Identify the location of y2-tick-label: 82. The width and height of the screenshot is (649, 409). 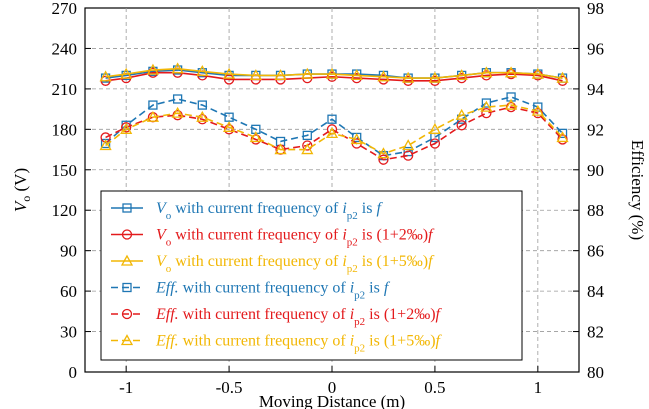
(595, 332).